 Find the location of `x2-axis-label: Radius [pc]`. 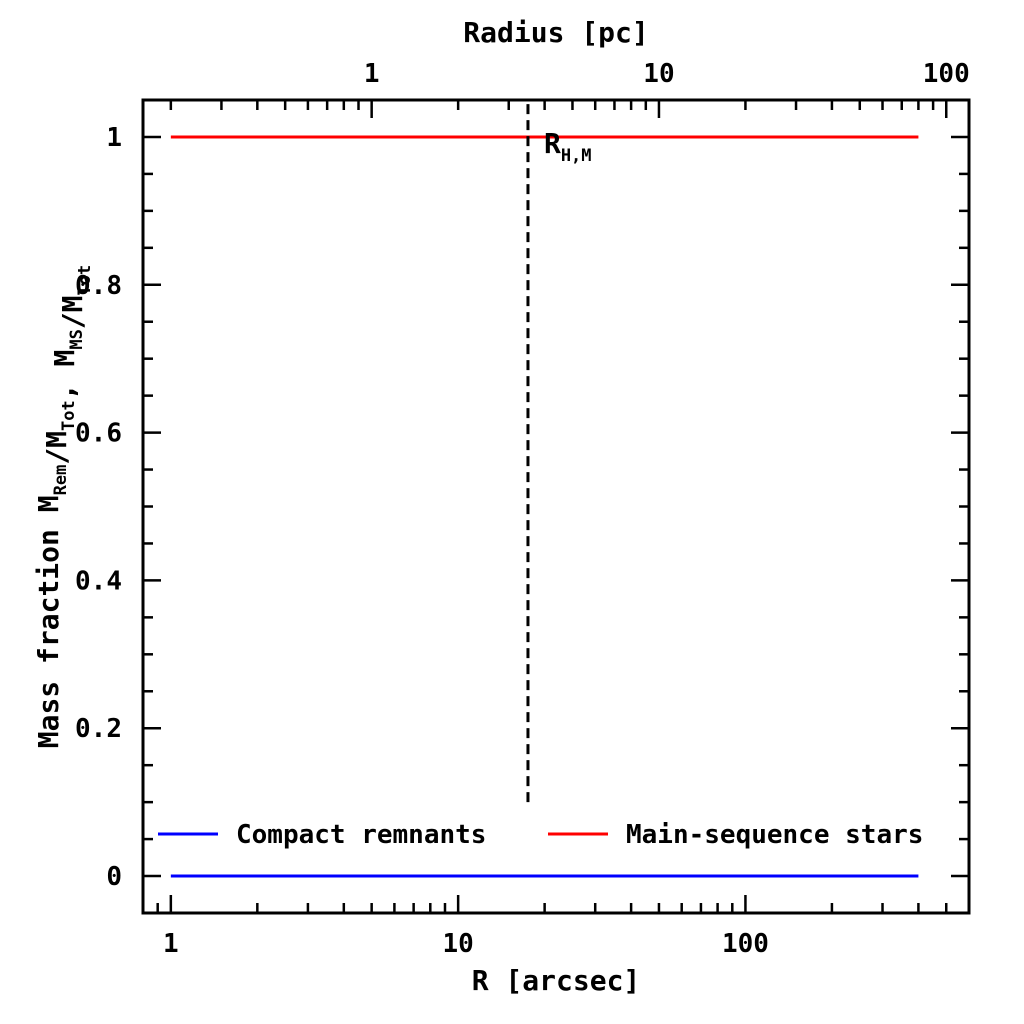

x2-axis-label: Radius [pc] is located at coordinates (555, 32).